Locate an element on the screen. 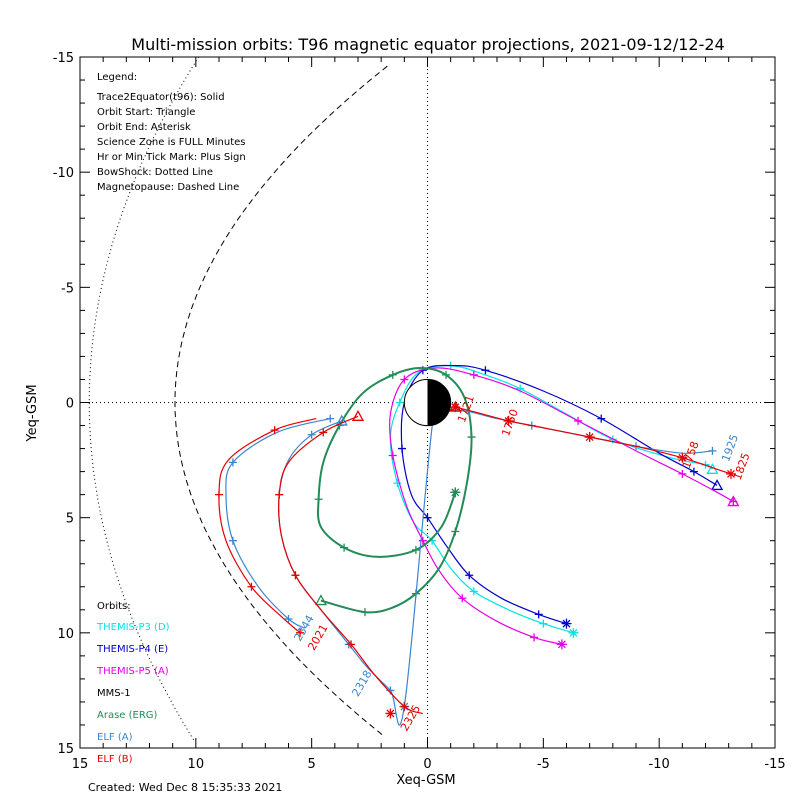  y-tick-label: 5 is located at coordinates (70, 519).